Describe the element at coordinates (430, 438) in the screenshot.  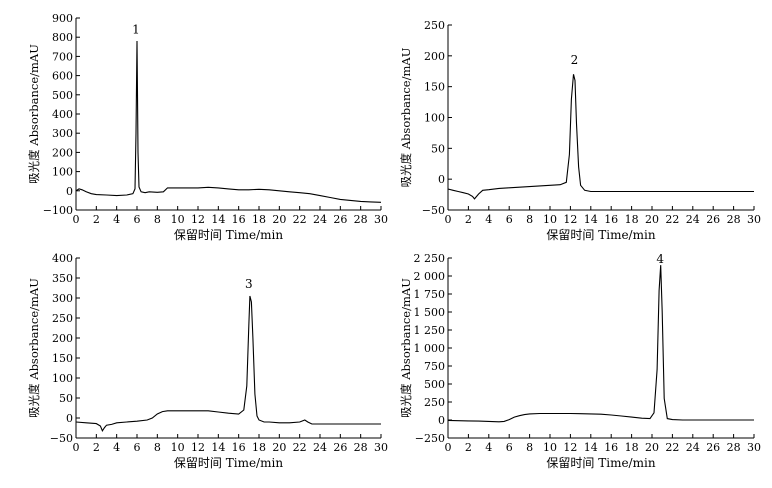
I see `y-tick-label: −250` at that location.